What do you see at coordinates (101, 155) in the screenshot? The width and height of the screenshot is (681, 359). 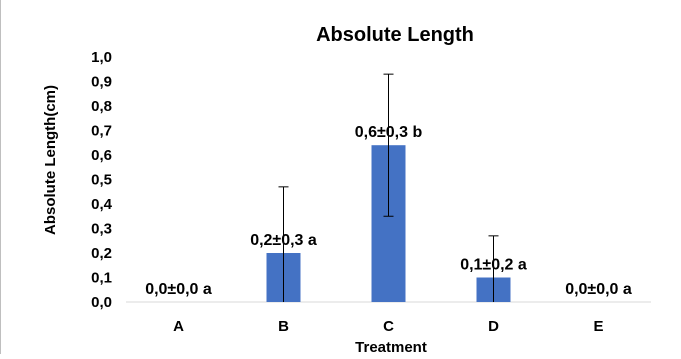 I see `y-tick-label: 0,6` at bounding box center [101, 155].